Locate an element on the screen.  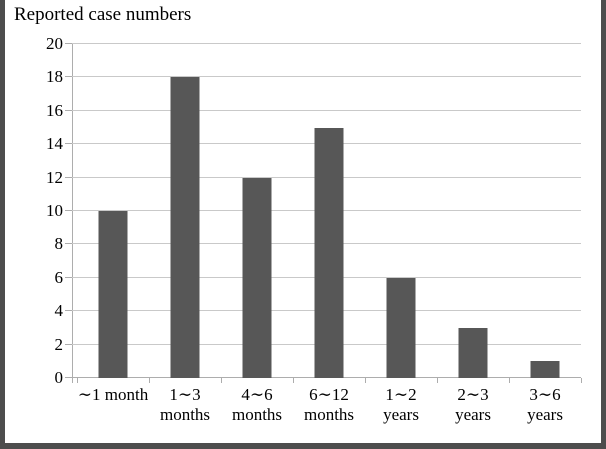
x-tick-label: 3∼6 years is located at coordinates (545, 404).